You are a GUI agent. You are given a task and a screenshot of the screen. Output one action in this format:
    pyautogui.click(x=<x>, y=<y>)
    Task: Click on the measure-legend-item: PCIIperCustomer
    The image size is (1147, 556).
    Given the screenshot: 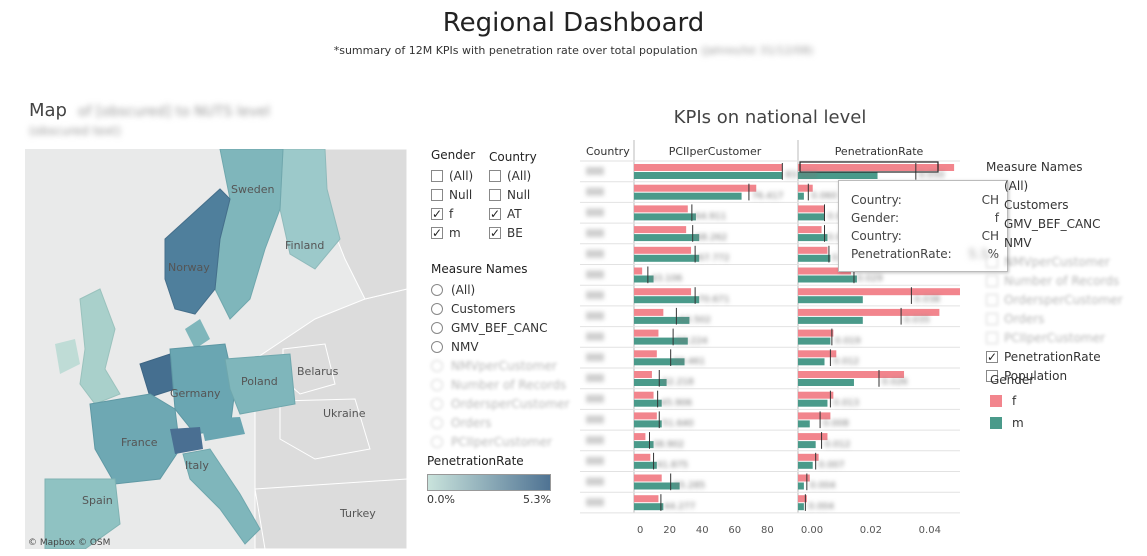 What is the action you would take?
    pyautogui.click(x=1054, y=337)
    